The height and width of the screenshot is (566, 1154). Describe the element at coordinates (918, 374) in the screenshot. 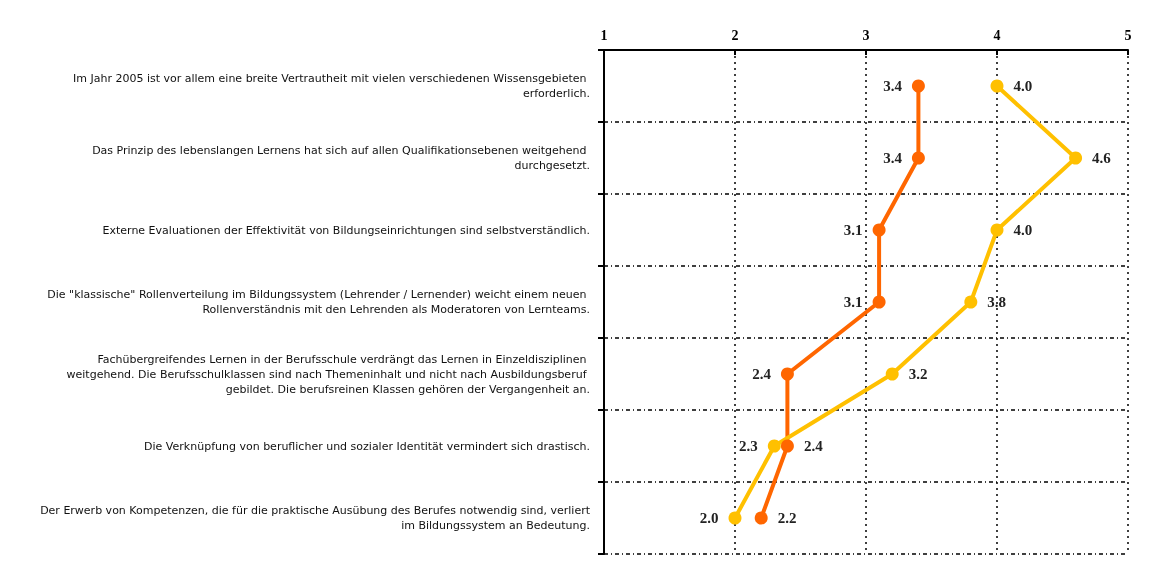

I see `data-label: 3.2` at that location.